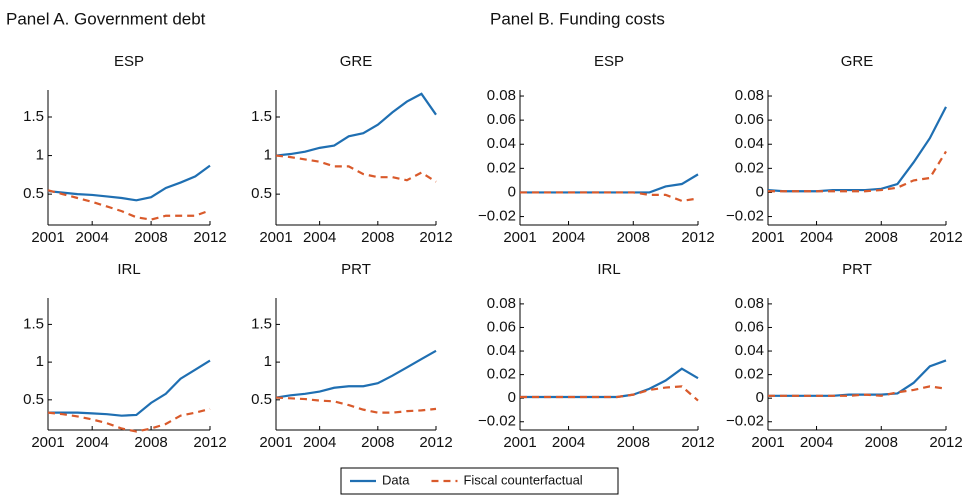 Image resolution: width=969 pixels, height=497 pixels. Describe the element at coordinates (577, 18) in the screenshot. I see `panel-title: Panel B. Funding costs` at that location.